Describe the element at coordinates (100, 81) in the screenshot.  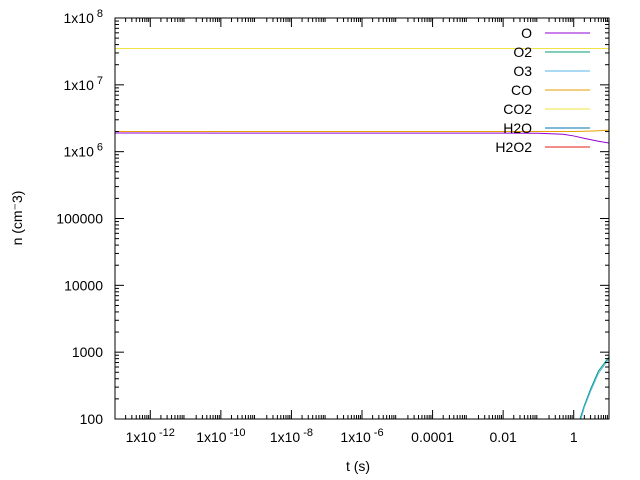
I see `y-tick-label-exponent: 7` at that location.